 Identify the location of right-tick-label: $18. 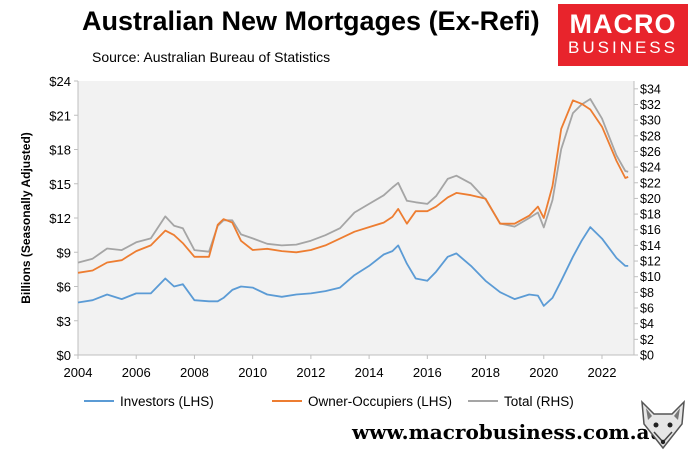
(650, 215).